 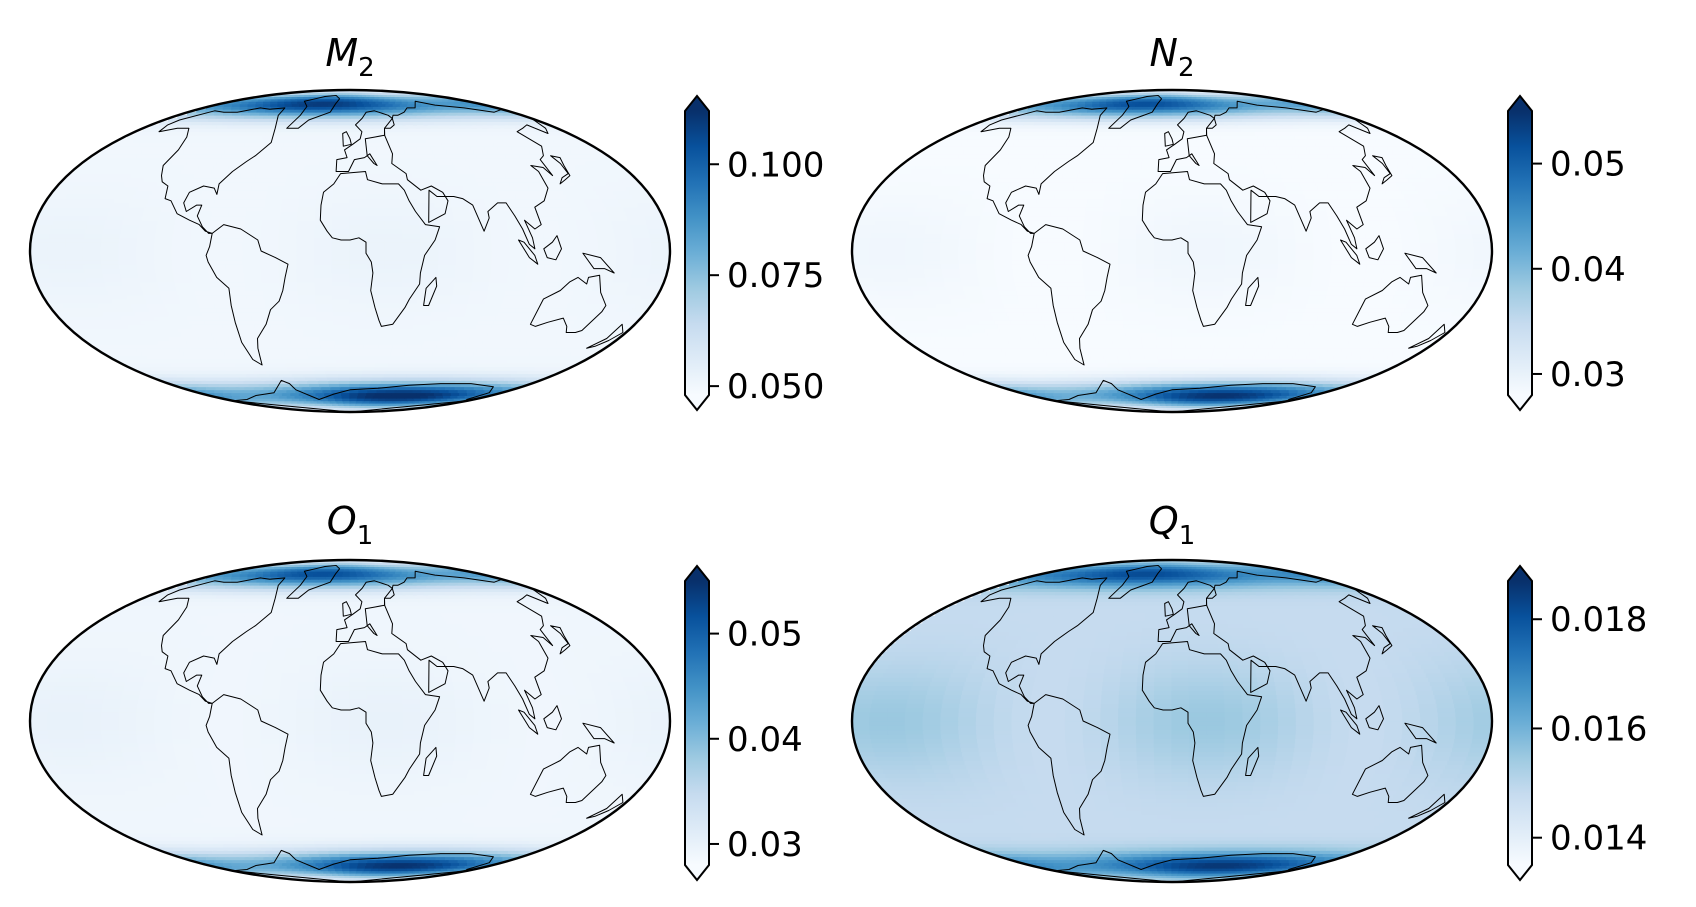 I want to click on panel-title: O1, so click(x=350, y=525).